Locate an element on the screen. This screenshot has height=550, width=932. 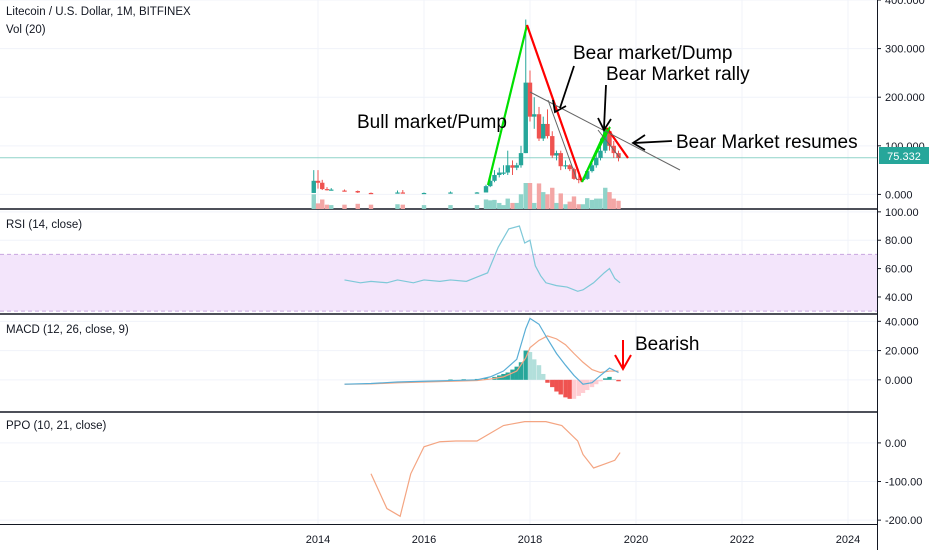
macd-line is located at coordinates (481, 351).